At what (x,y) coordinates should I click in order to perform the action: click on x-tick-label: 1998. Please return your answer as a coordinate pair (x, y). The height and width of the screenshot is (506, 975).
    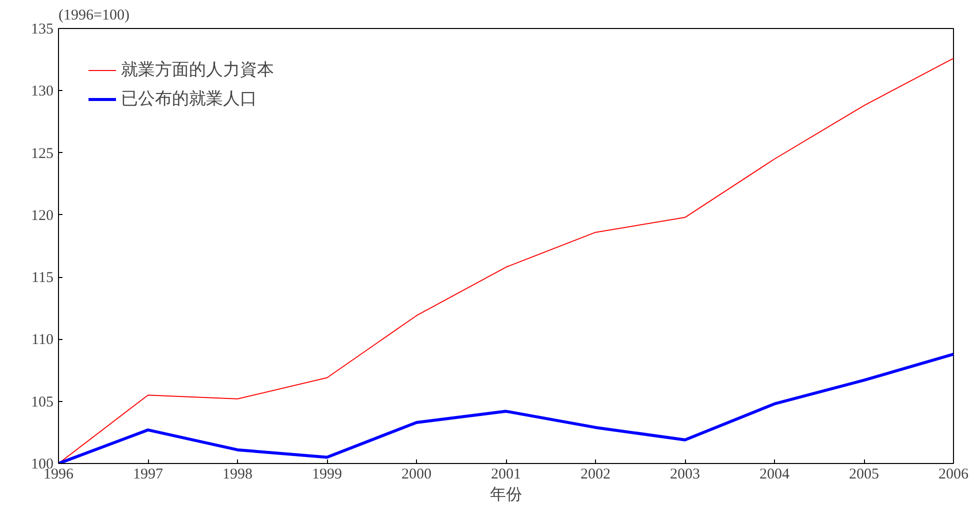
    Looking at the image, I should click on (237, 474).